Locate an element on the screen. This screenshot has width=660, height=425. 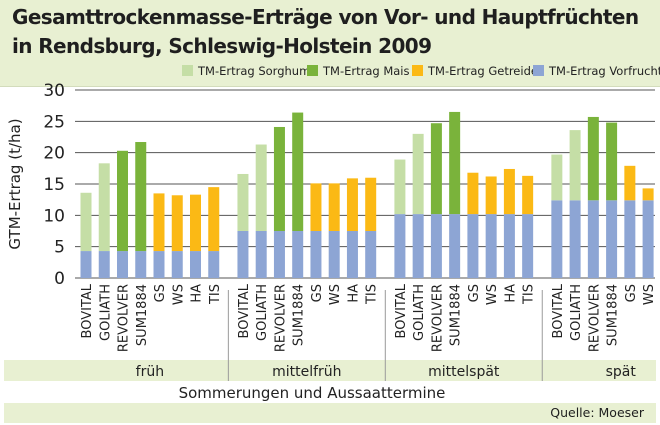
group-label: früh is located at coordinates (150, 372).